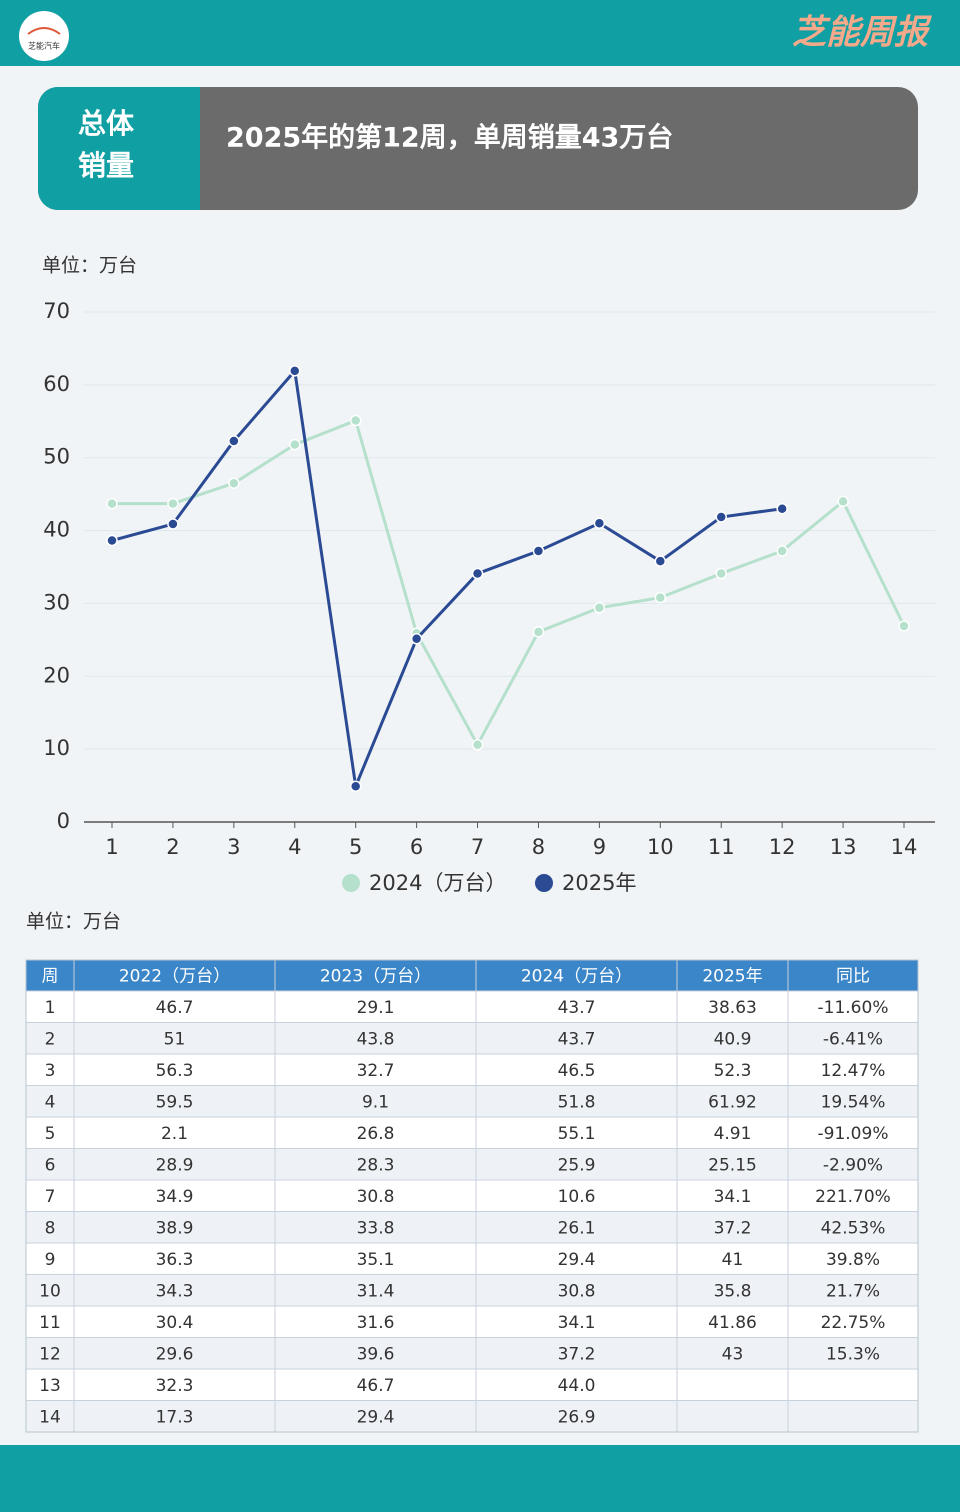 Image resolution: width=960 pixels, height=1512 pixels. What do you see at coordinates (50, 1197) in the screenshot?
I see `table-cell: 7` at bounding box center [50, 1197].